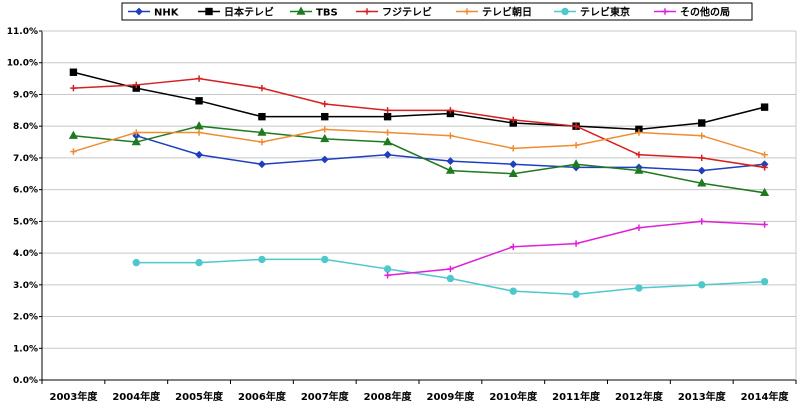 Image resolution: width=800 pixels, height=411 pixels. What do you see at coordinates (25, 381) in the screenshot?
I see `y-tick-label: 0.0%` at bounding box center [25, 381].